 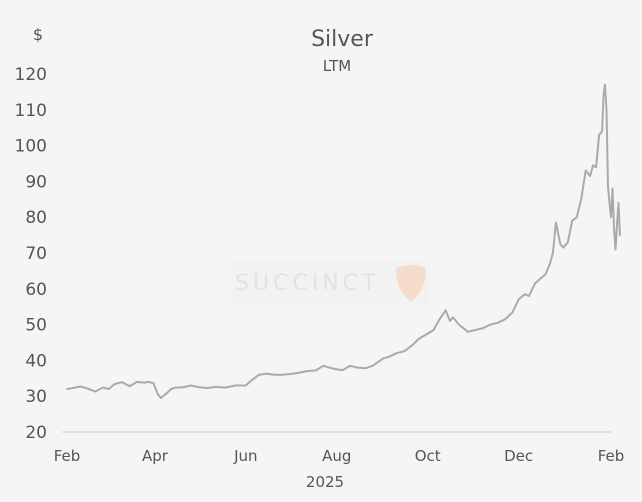 I want to click on watermark-shield-icon, so click(x=411, y=283).